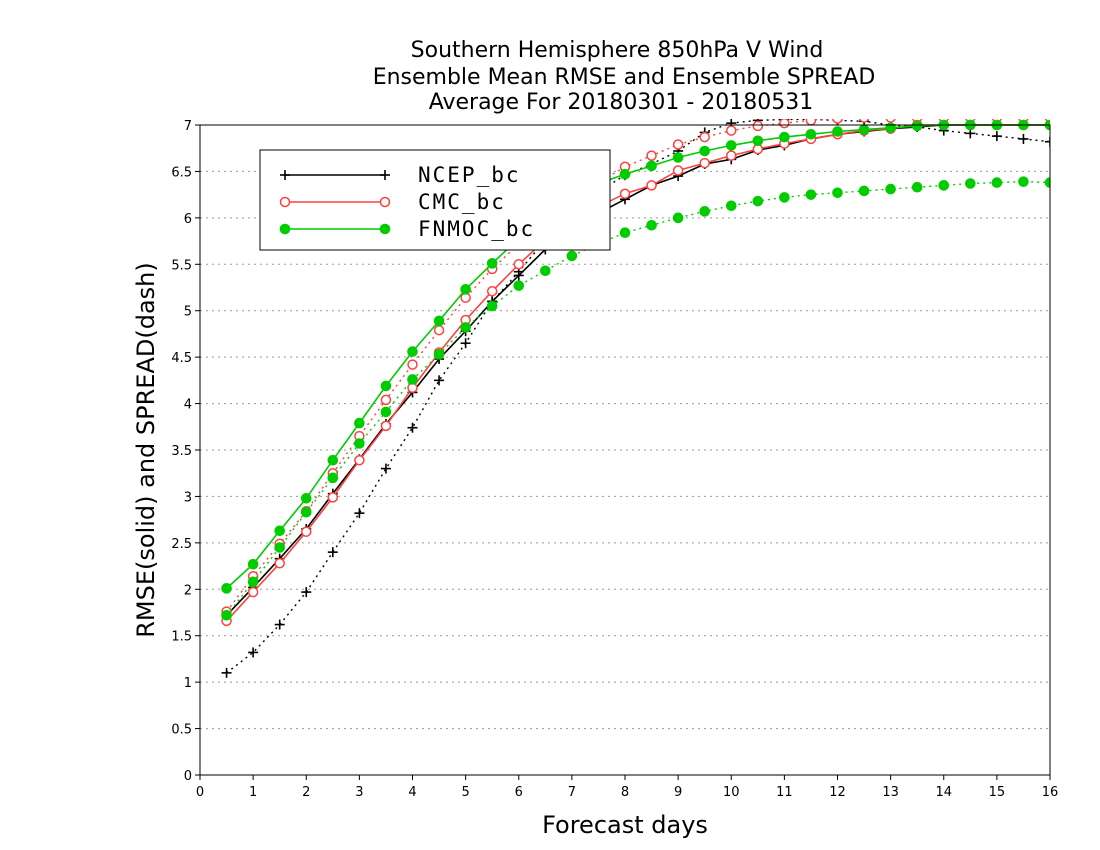  What do you see at coordinates (253, 792) in the screenshot?
I see `x-tick-label: 1` at bounding box center [253, 792].